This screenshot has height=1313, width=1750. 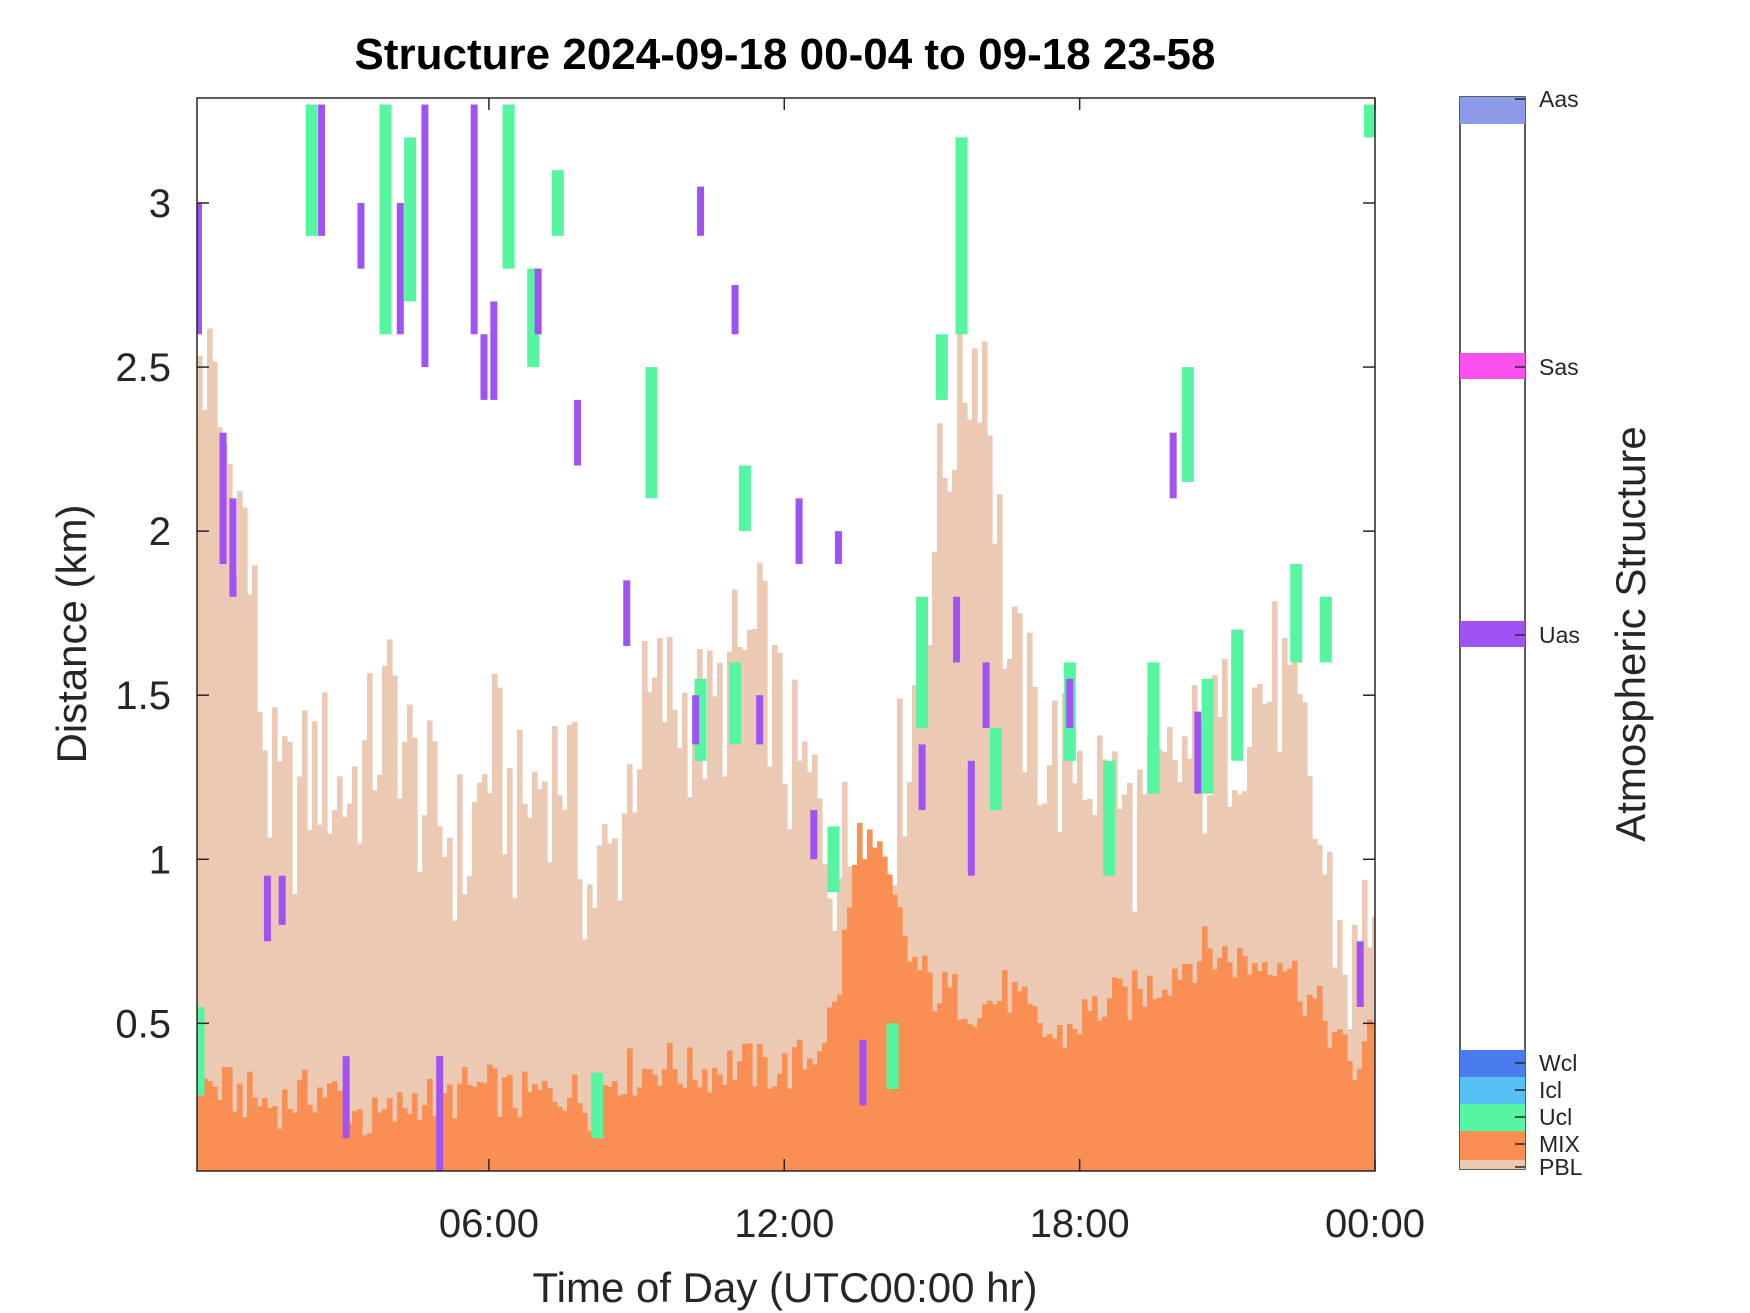 What do you see at coordinates (785, 1287) in the screenshot?
I see `x-axis-label: Time of Day (UTC00:00 hr)` at bounding box center [785, 1287].